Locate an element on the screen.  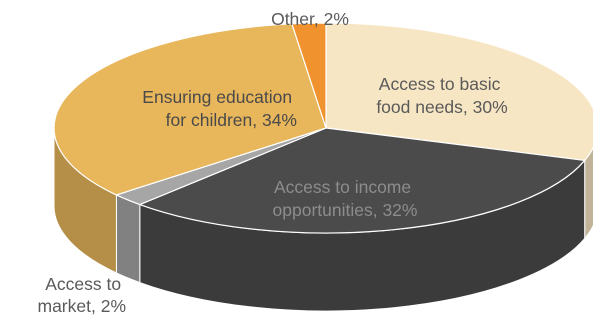
pie-slice-other is located at coordinates (309, 75).